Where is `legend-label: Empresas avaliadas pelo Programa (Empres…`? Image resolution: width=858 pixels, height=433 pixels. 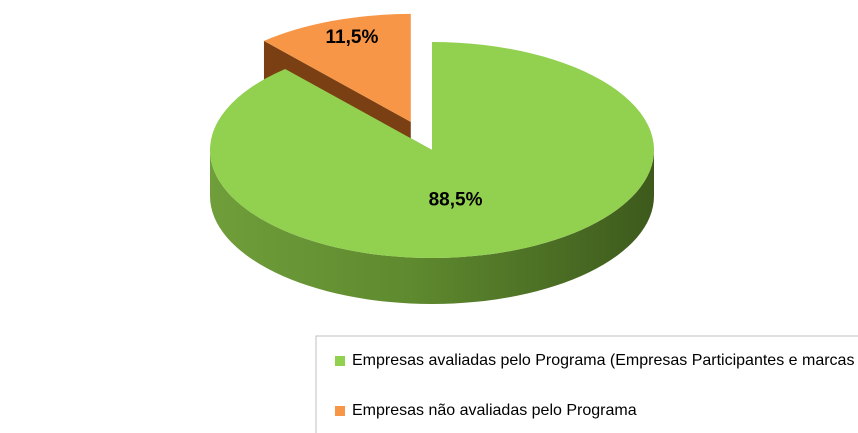
legend-label: Empresas avaliadas pelo Programa (Empres… is located at coordinates (605, 360).